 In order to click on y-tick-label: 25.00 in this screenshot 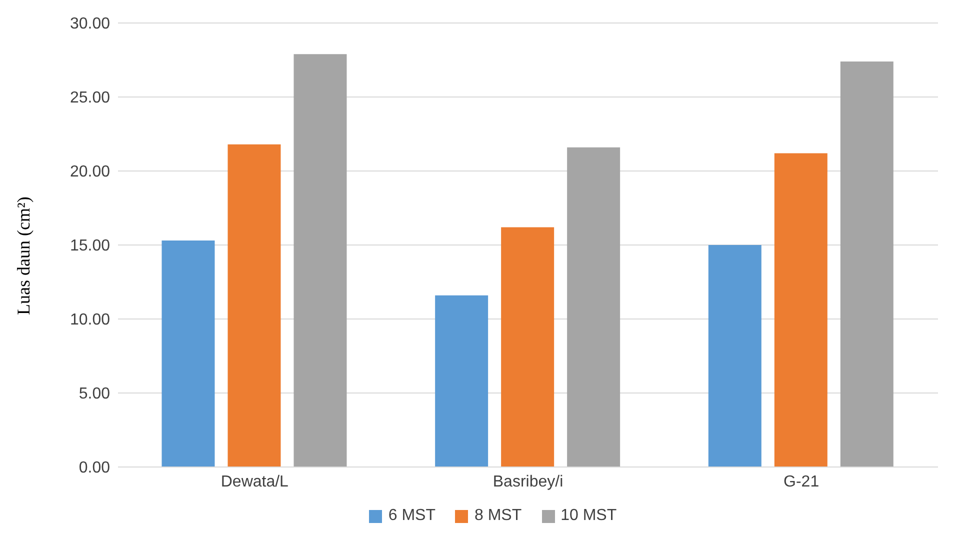, I will do `click(90, 98)`.